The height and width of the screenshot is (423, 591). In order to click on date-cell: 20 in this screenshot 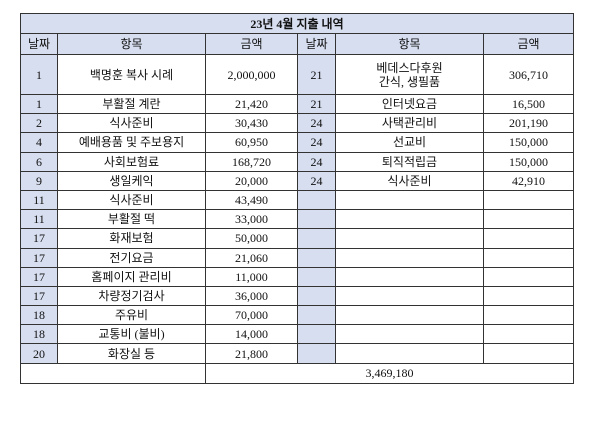, I will do `click(39, 353)`.